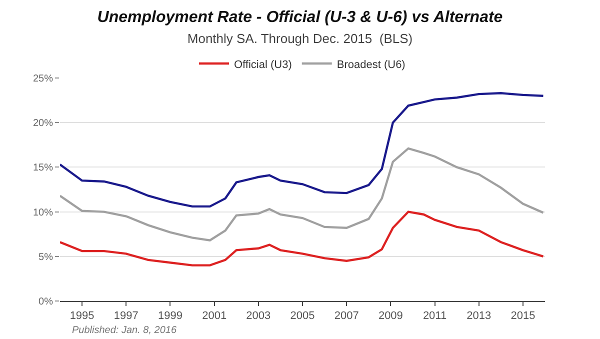  Describe the element at coordinates (124, 330) in the screenshot. I see `text: Published: Jan. 8, 2016` at that location.